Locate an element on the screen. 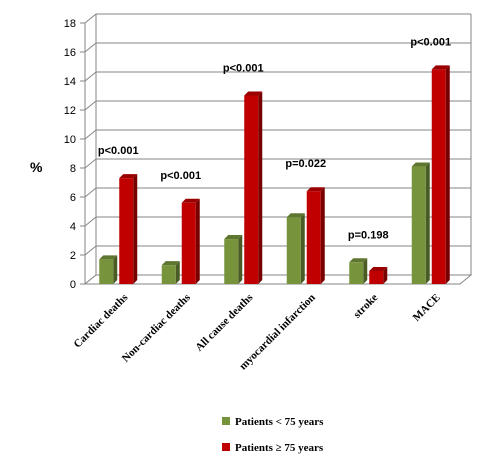 This screenshot has width=500, height=465. y-ticks: 0 2 4 6 8 10 12 14 16 18 is located at coordinates (74, 154).